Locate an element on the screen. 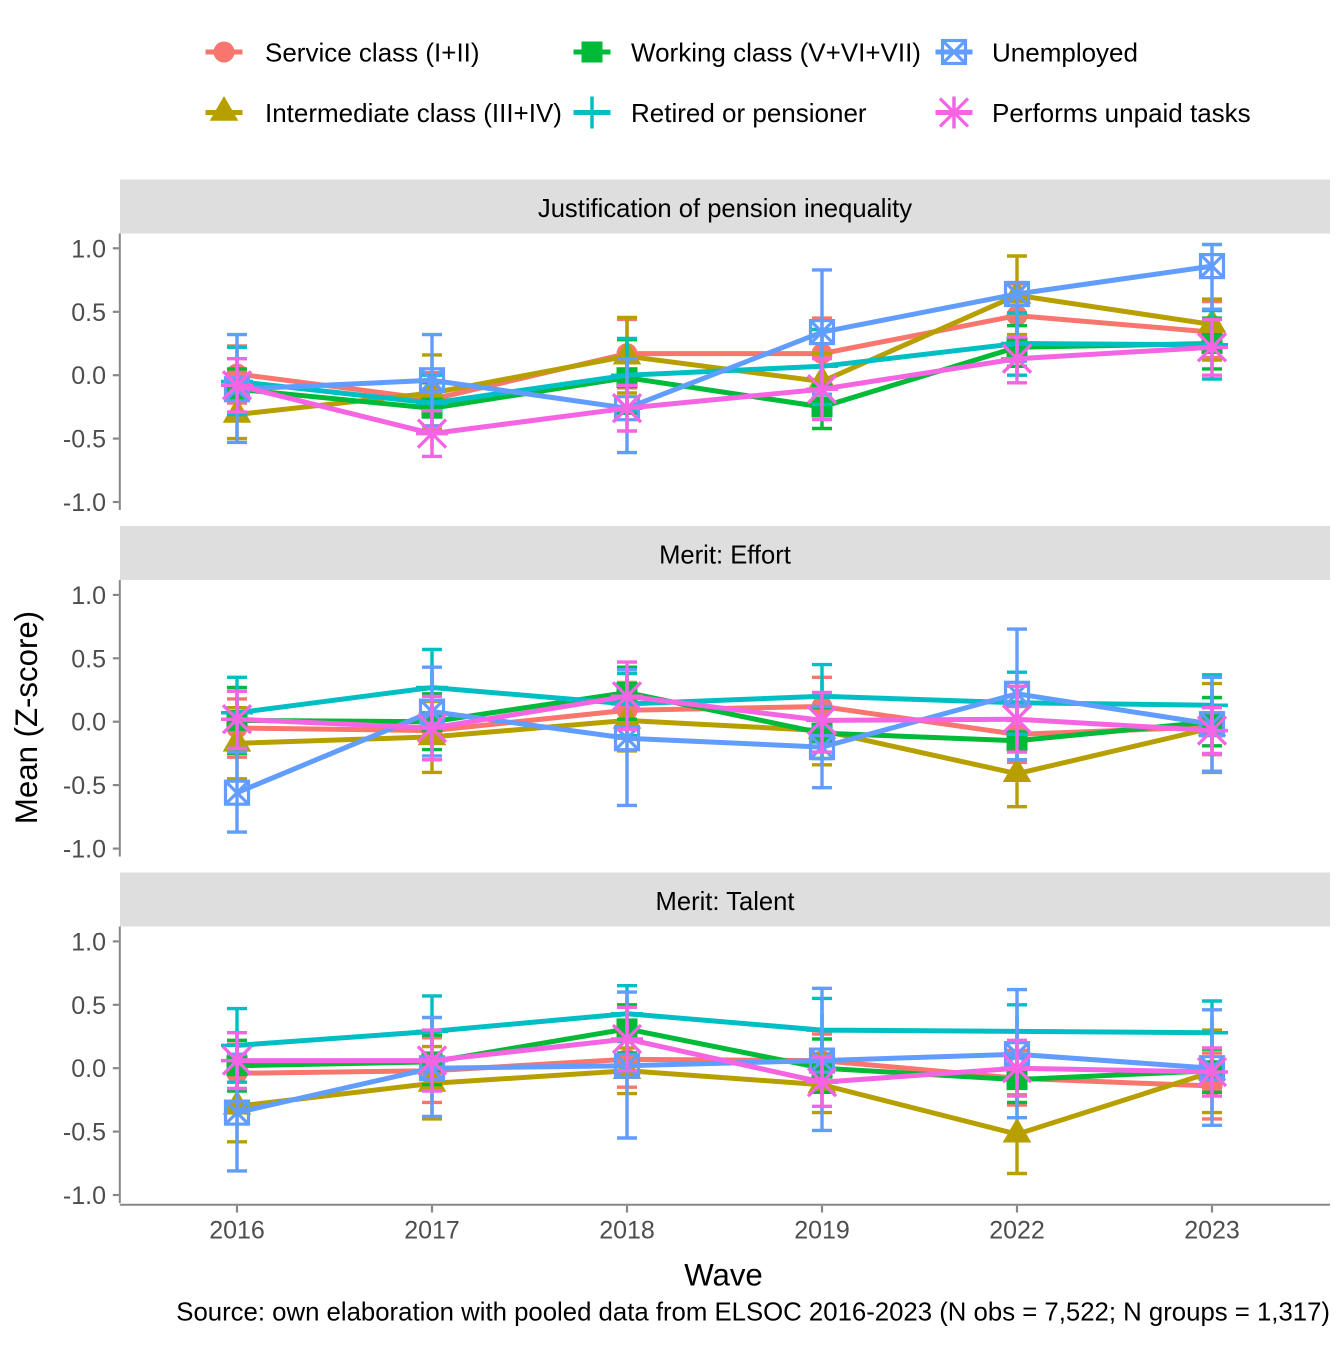 This screenshot has height=1349, width=1344. svg-text: Merit: Talent is located at coordinates (725, 902).